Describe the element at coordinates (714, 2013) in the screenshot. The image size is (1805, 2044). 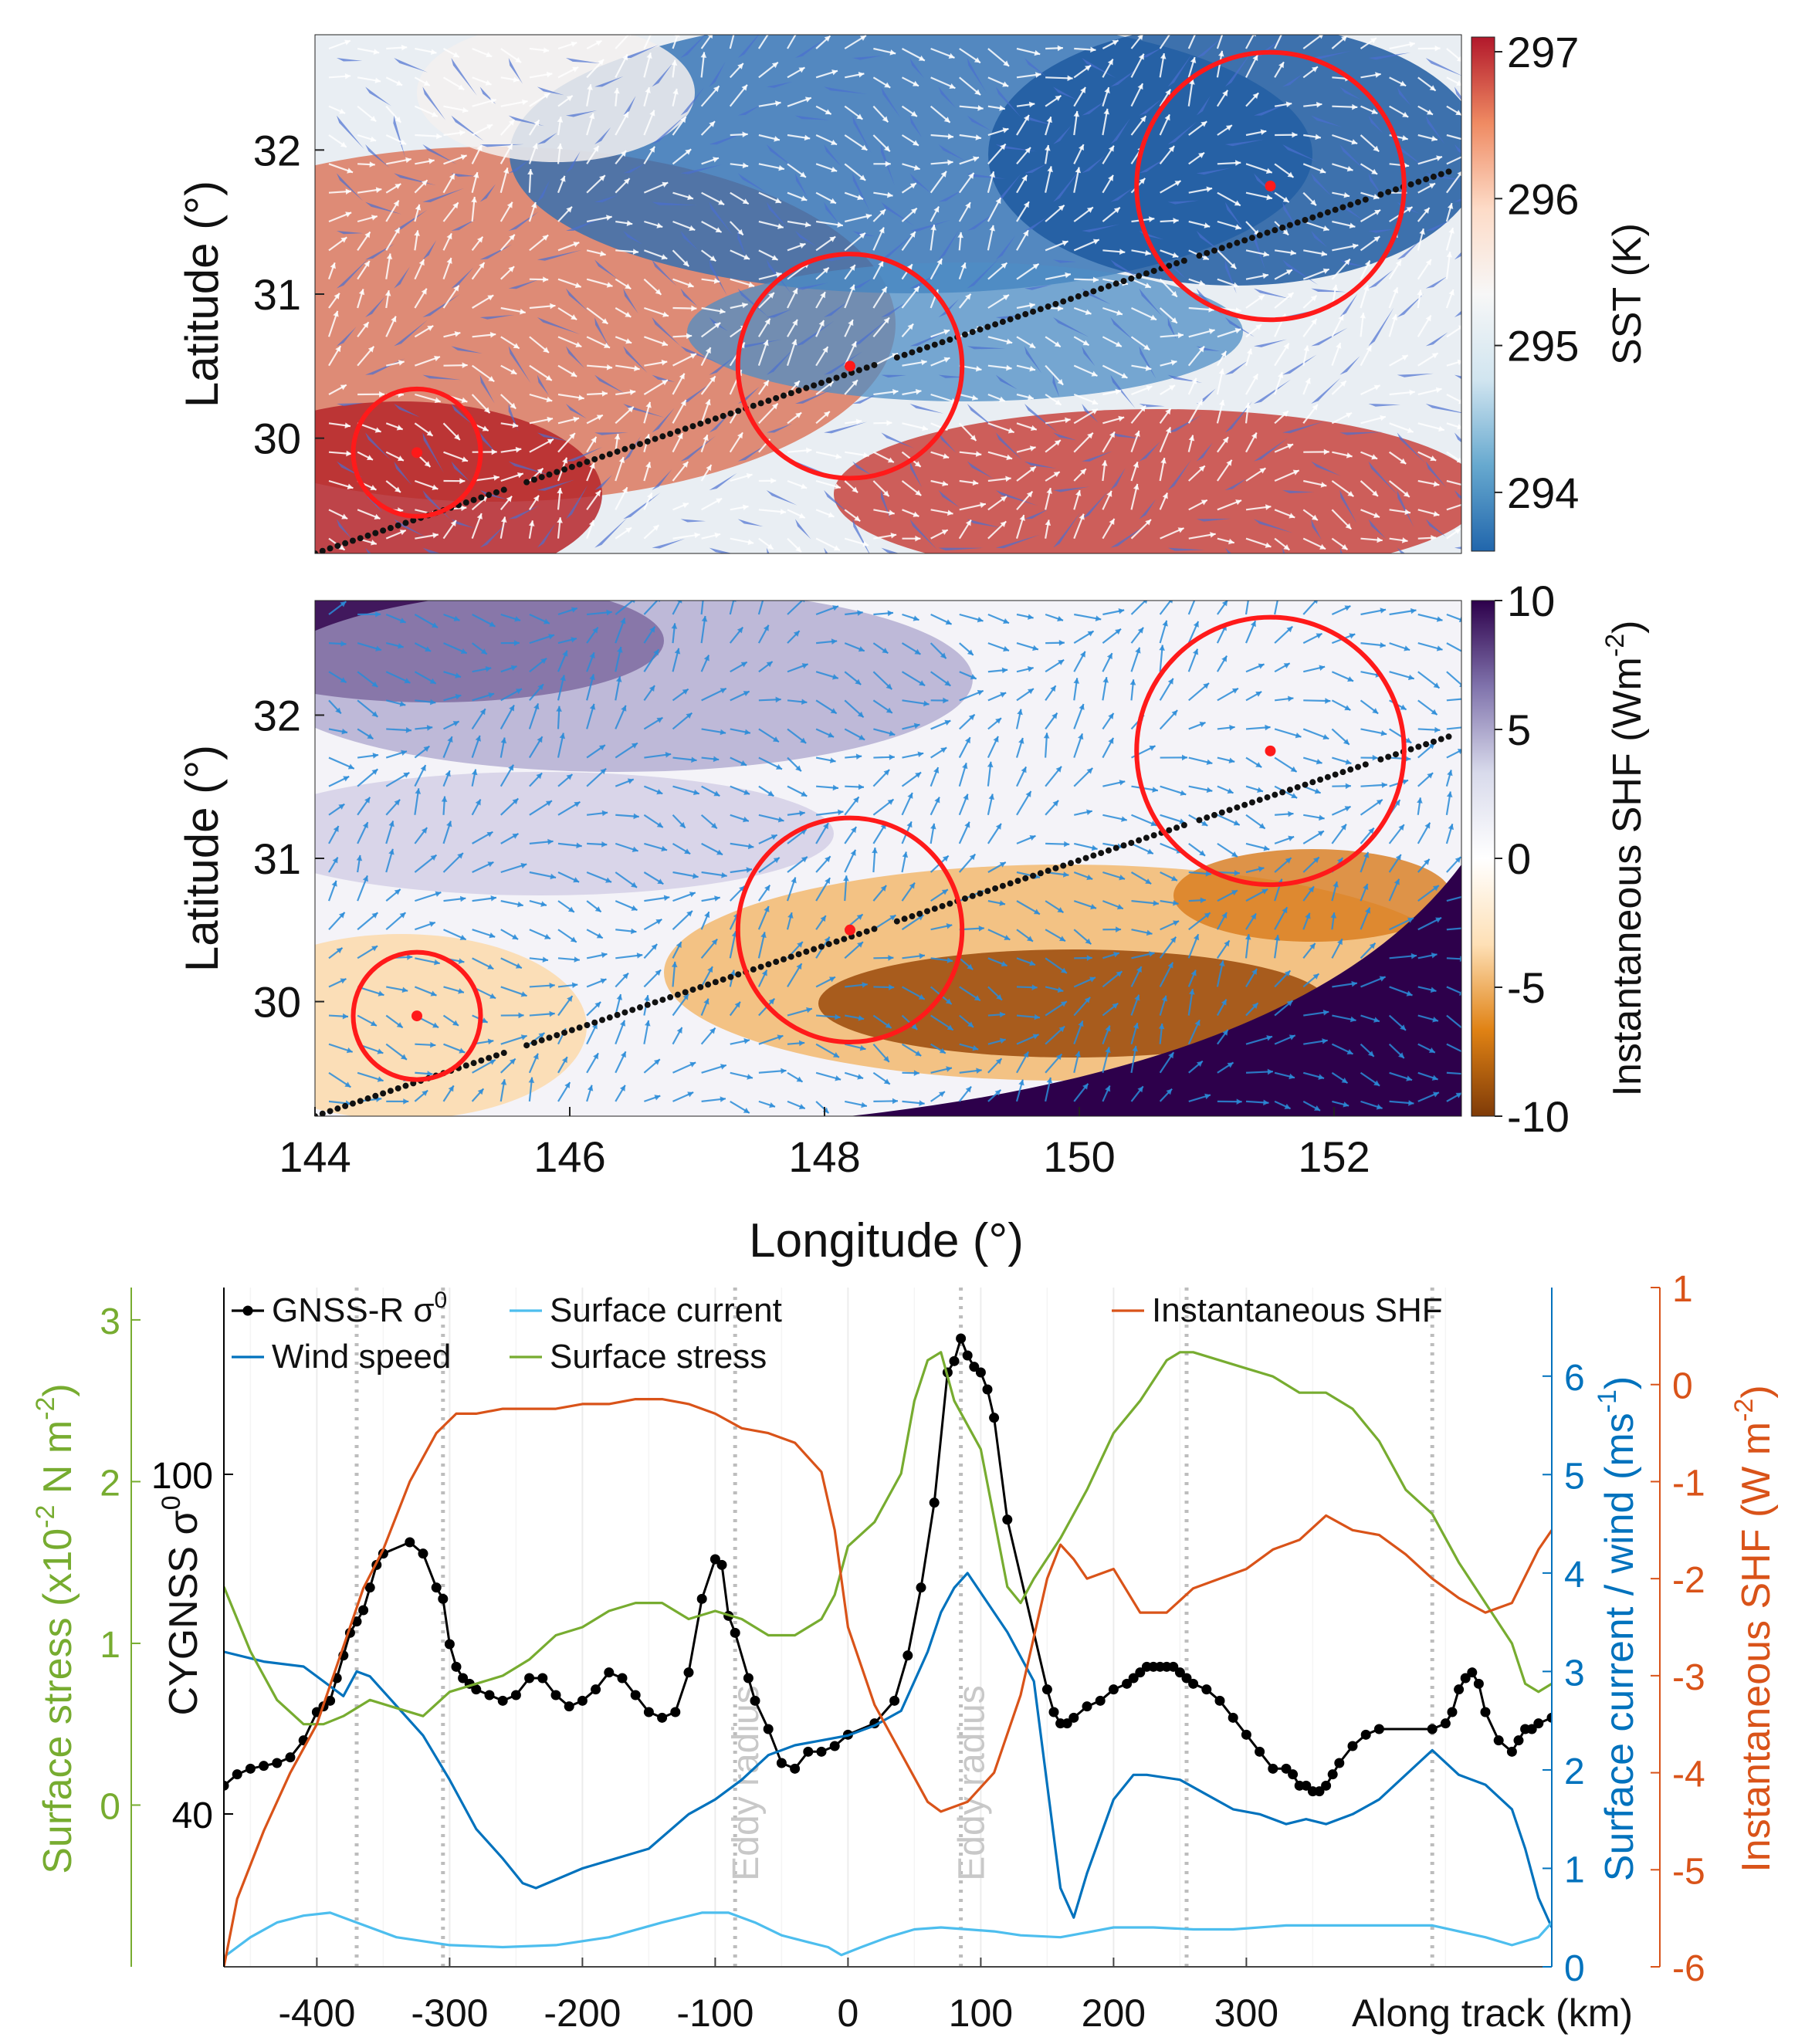
I see `x-tick-label: -100` at that location.